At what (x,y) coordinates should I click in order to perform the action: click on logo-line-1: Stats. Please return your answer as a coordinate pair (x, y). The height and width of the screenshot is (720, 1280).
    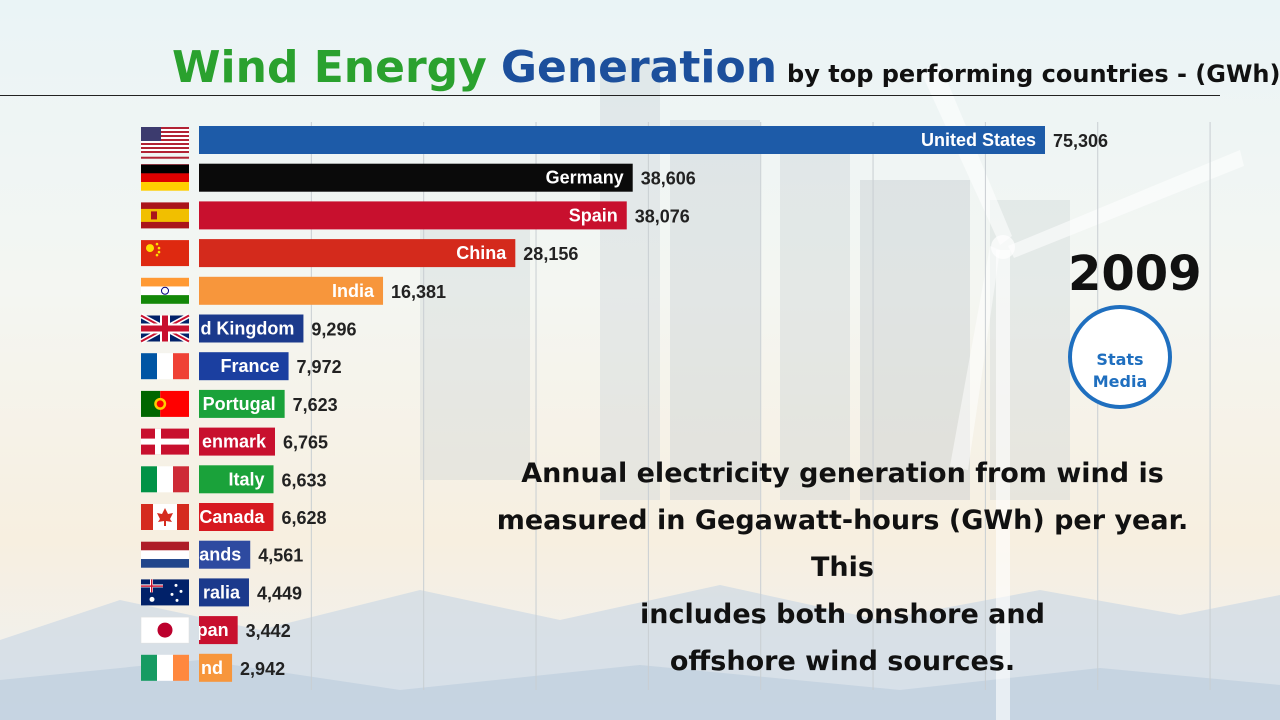
    Looking at the image, I should click on (1120, 359).